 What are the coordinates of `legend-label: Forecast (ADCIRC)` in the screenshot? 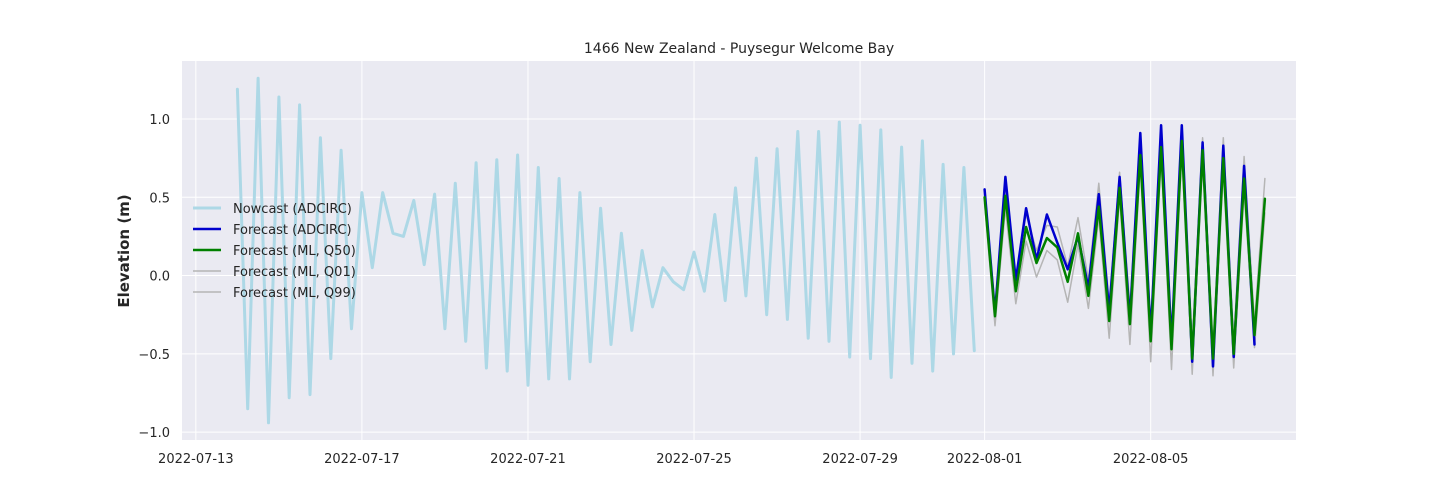 It's located at (292, 230).